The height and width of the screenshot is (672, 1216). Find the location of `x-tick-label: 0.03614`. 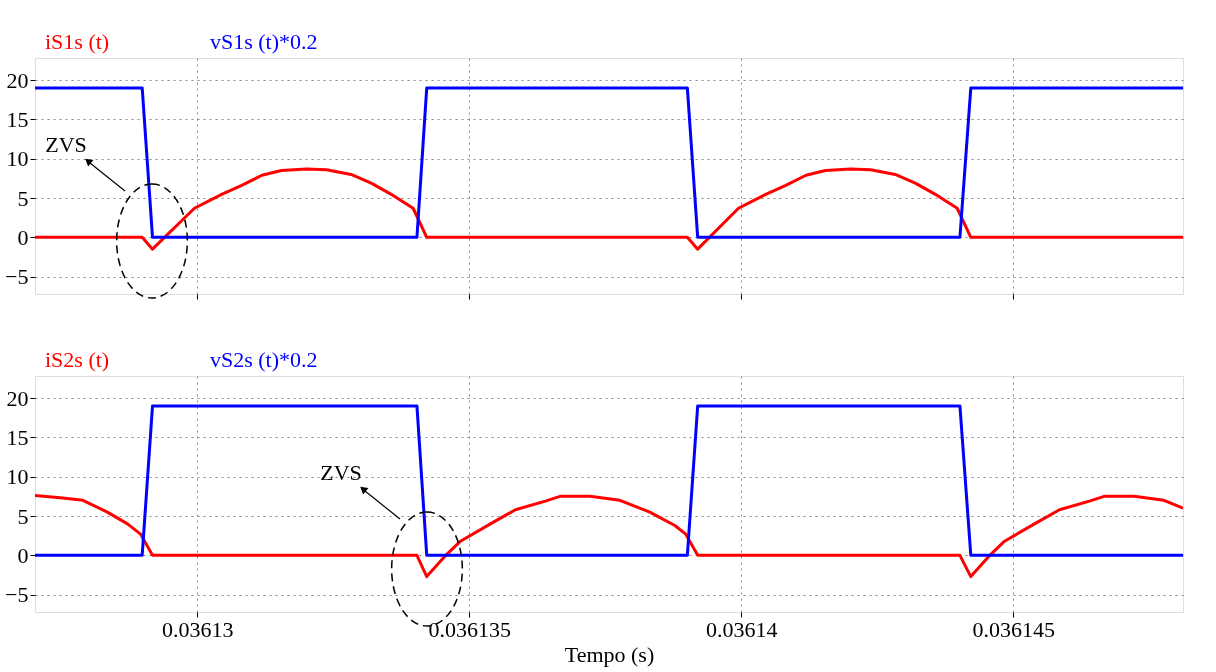

x-tick-label: 0.03614 is located at coordinates (741, 629).